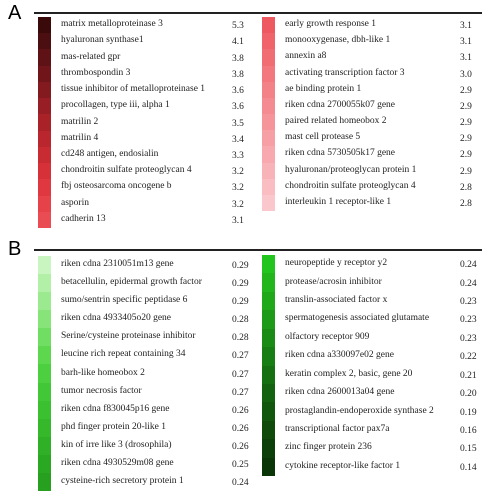  Describe the element at coordinates (466, 203) in the screenshot. I see `value-label: 2.8` at that location.